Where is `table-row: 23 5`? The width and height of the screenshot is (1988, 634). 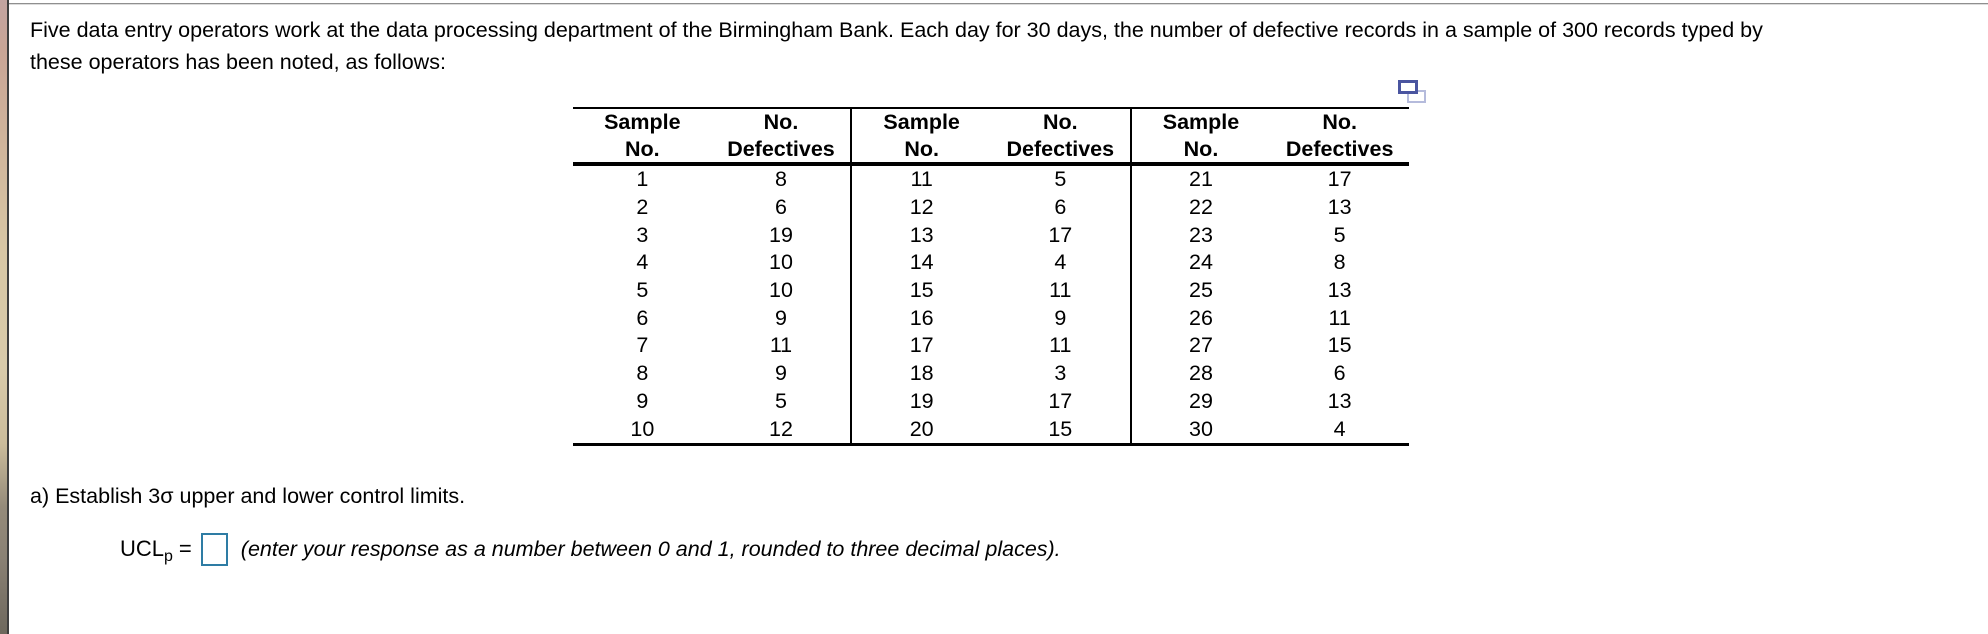 table-row: 23 5 is located at coordinates (1270, 235).